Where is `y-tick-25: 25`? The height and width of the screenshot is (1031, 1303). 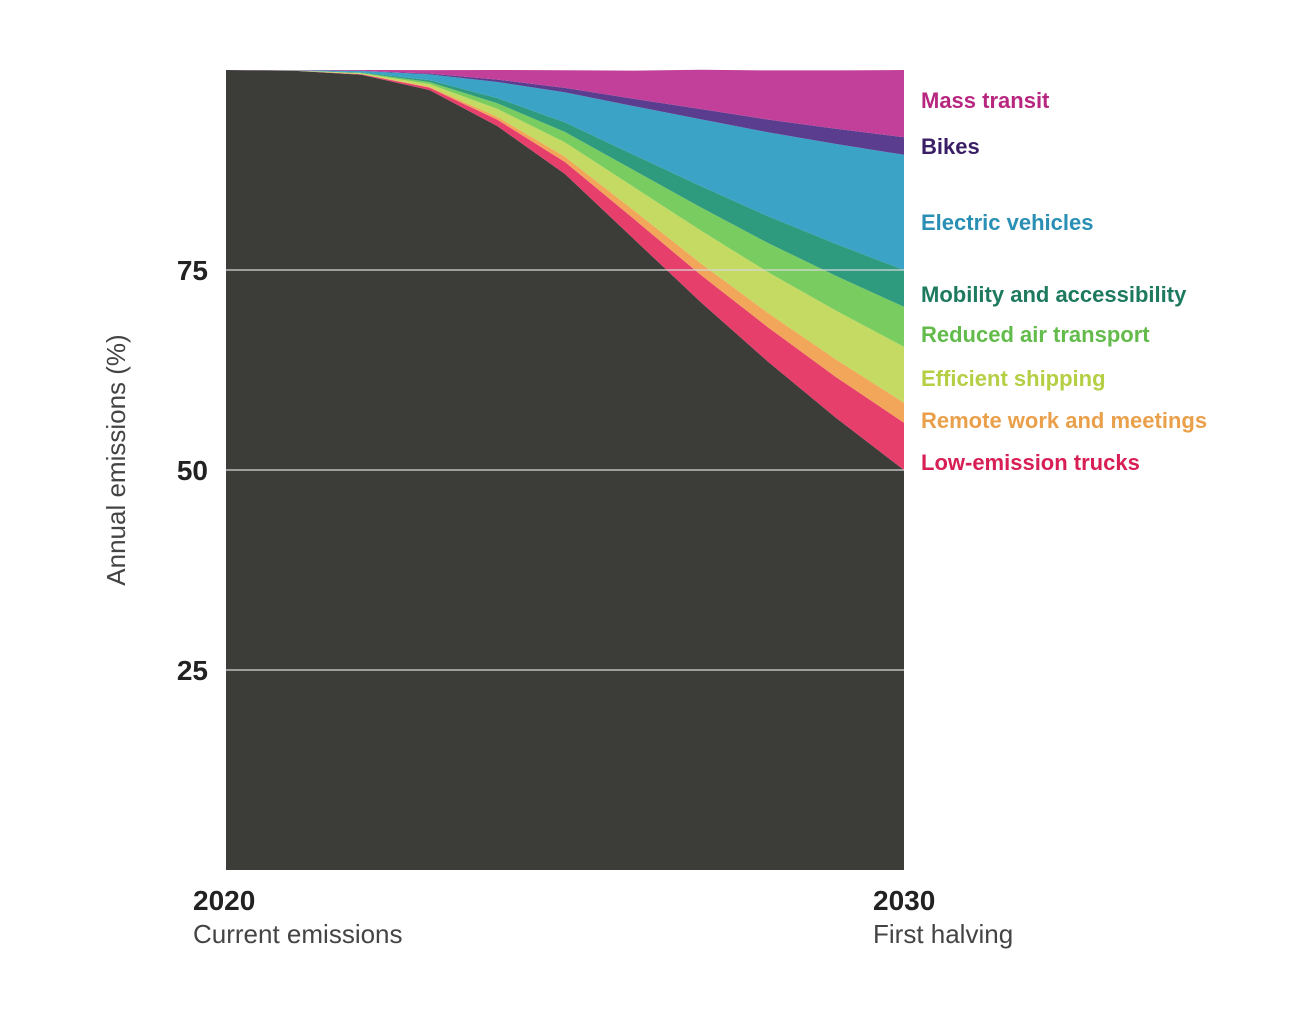
y-tick-25: 25 is located at coordinates (192, 670).